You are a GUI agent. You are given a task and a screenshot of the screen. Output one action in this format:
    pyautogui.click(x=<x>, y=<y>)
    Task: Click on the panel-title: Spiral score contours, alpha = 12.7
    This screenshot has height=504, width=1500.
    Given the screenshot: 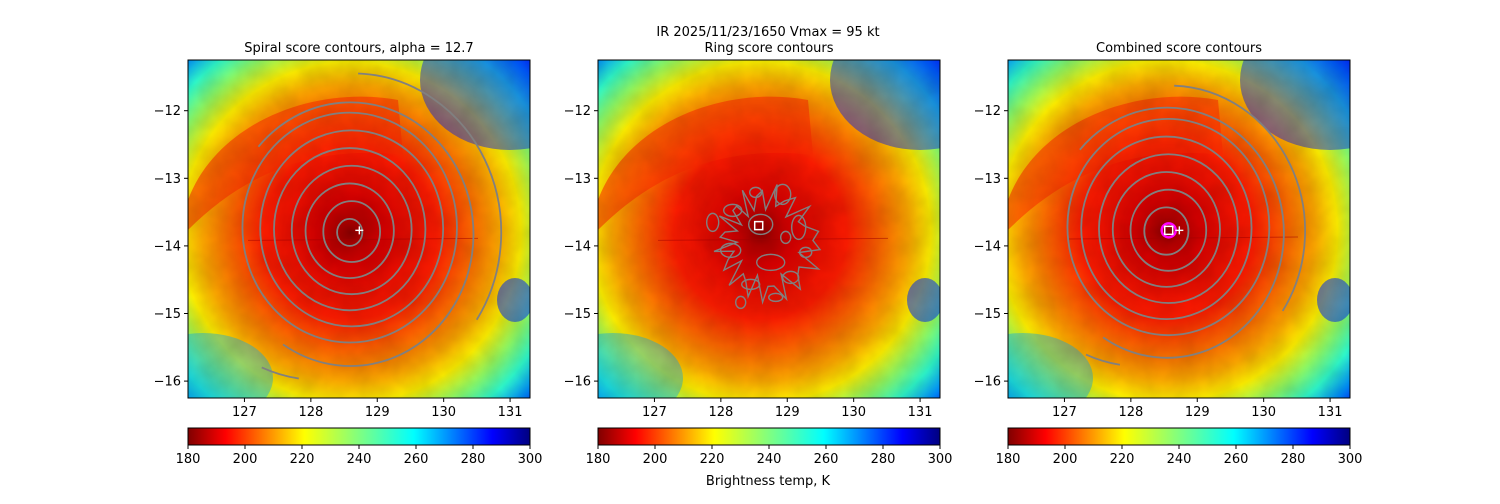 What is the action you would take?
    pyautogui.click(x=358, y=48)
    